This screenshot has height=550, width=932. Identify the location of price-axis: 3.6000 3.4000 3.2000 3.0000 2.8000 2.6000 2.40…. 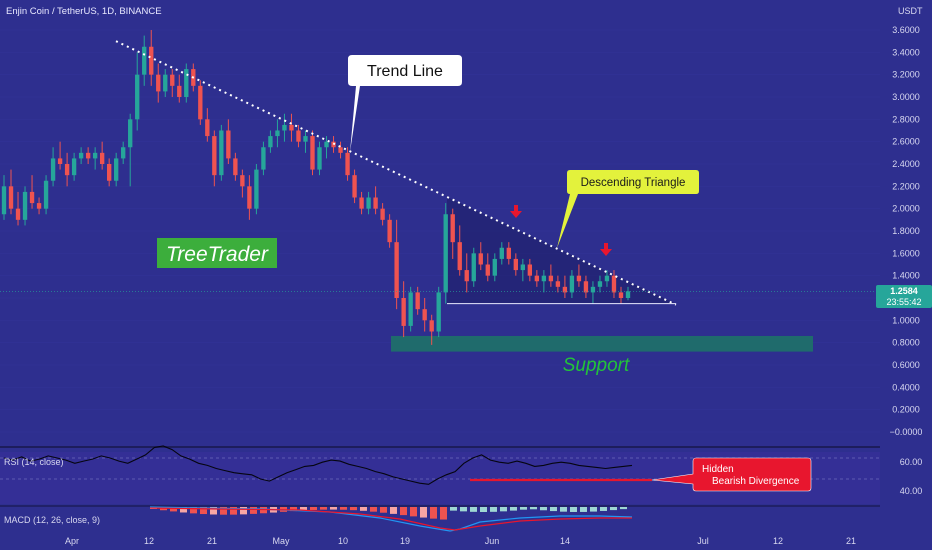
(906, 231).